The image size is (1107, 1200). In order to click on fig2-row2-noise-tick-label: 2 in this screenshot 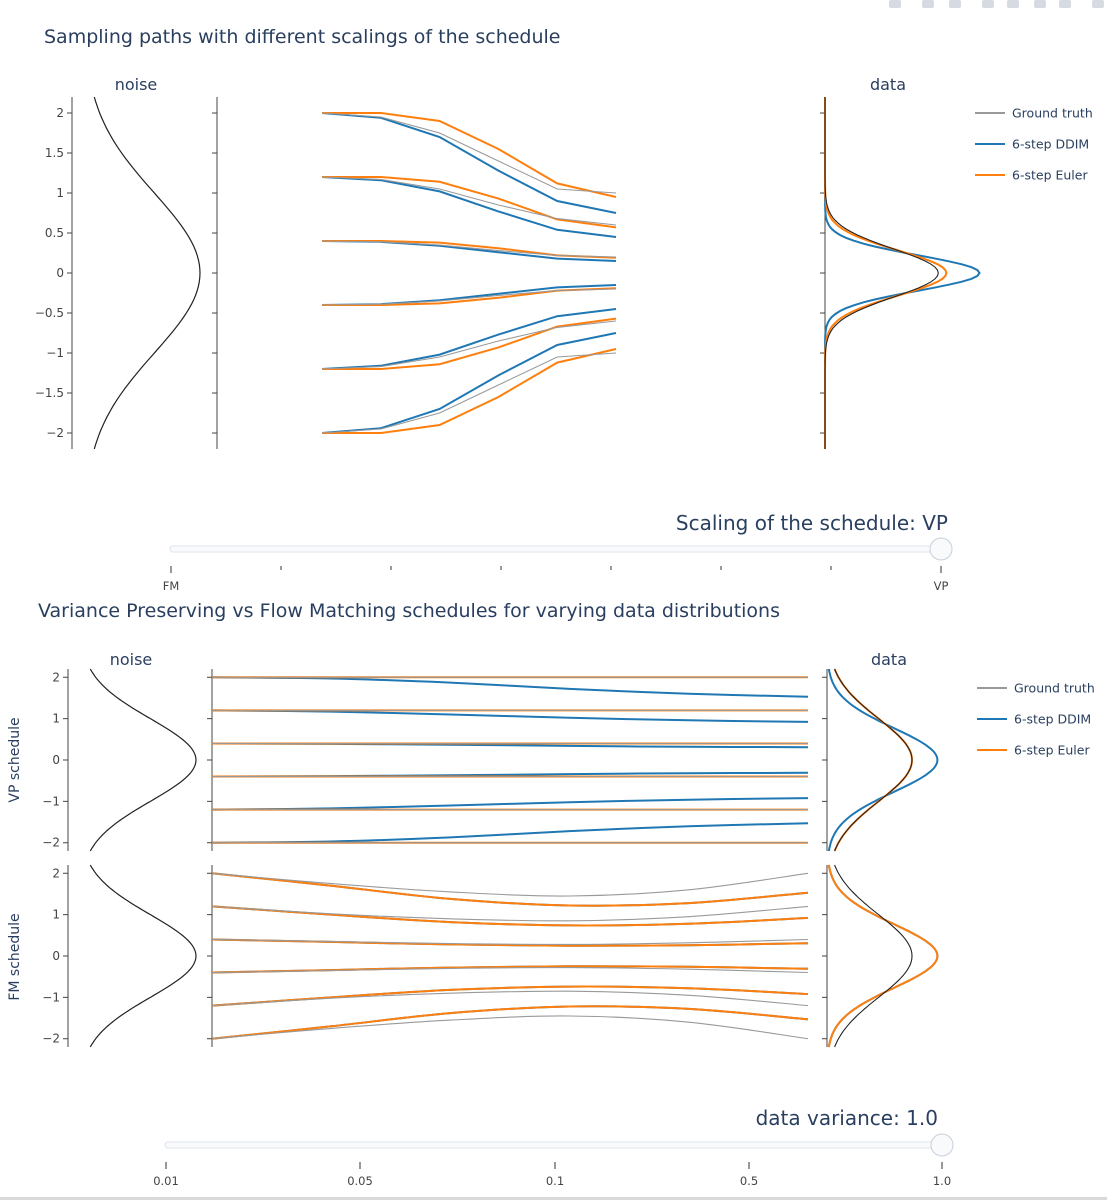, I will do `click(56, 873)`.